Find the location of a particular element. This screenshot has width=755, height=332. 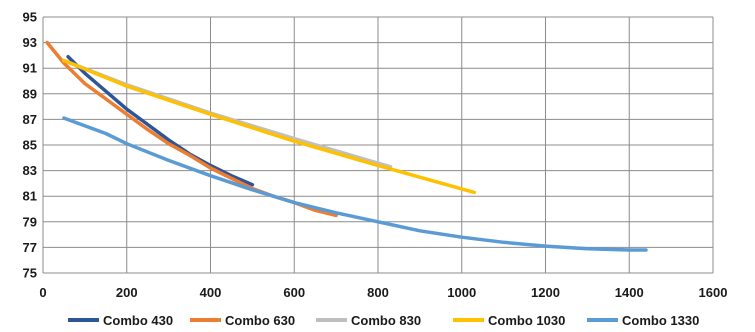

legend-label-combo-1330: Combo 1330 is located at coordinates (660, 320).